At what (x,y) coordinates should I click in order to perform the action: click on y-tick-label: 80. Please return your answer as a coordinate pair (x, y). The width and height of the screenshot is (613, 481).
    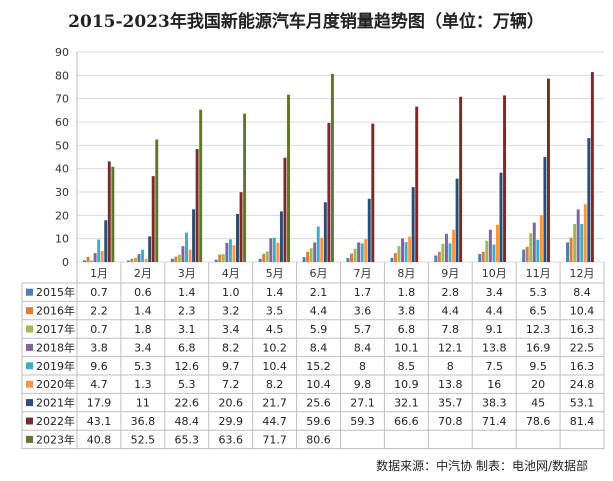
    Looking at the image, I should click on (62, 75).